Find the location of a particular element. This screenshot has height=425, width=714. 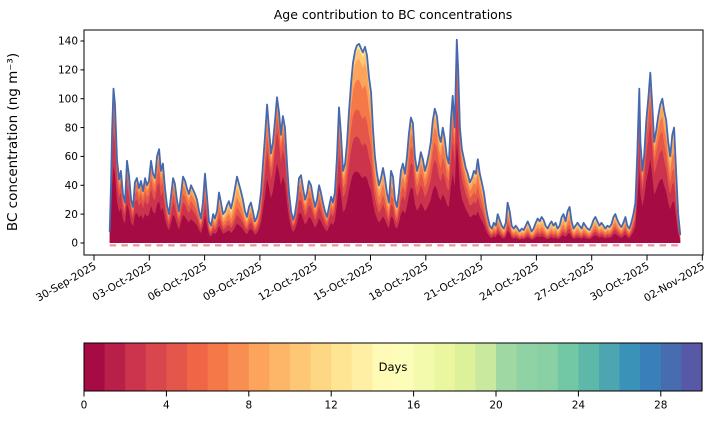

colorbar-outline is located at coordinates (393, 367).